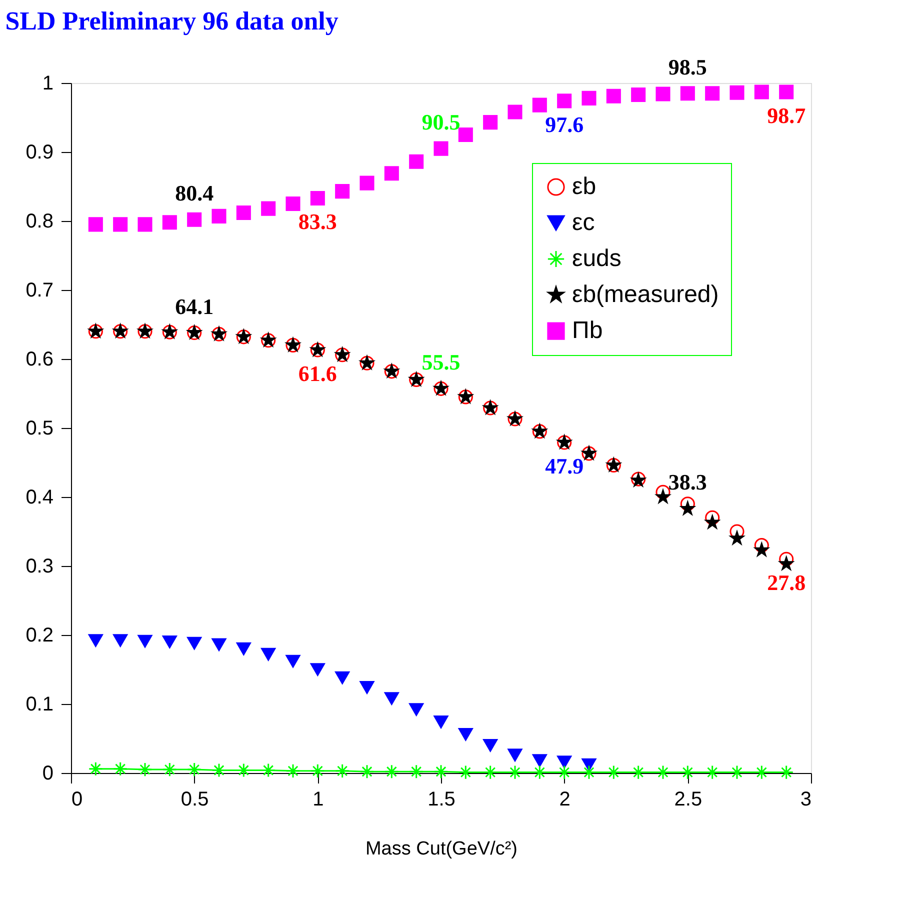 The image size is (899, 899). Describe the element at coordinates (40, 567) in the screenshot. I see `y-tick-label: 0.3` at that location.